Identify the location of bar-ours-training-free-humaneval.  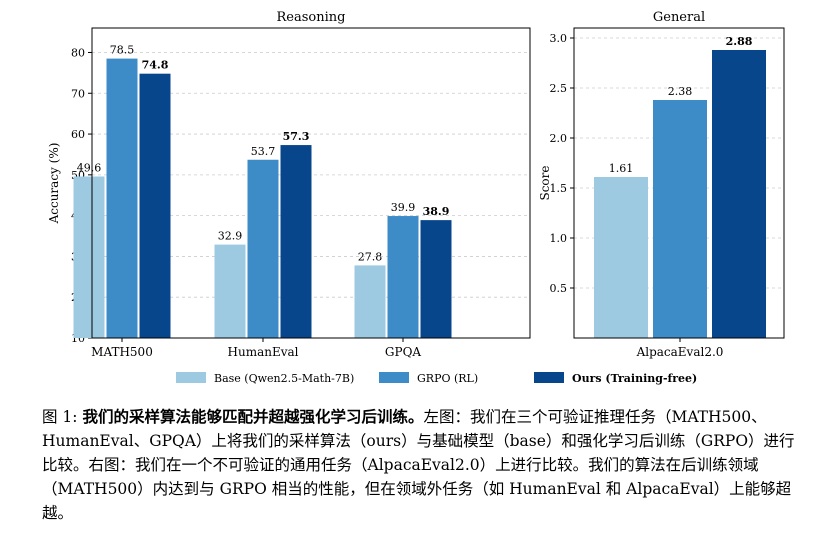
(296, 241).